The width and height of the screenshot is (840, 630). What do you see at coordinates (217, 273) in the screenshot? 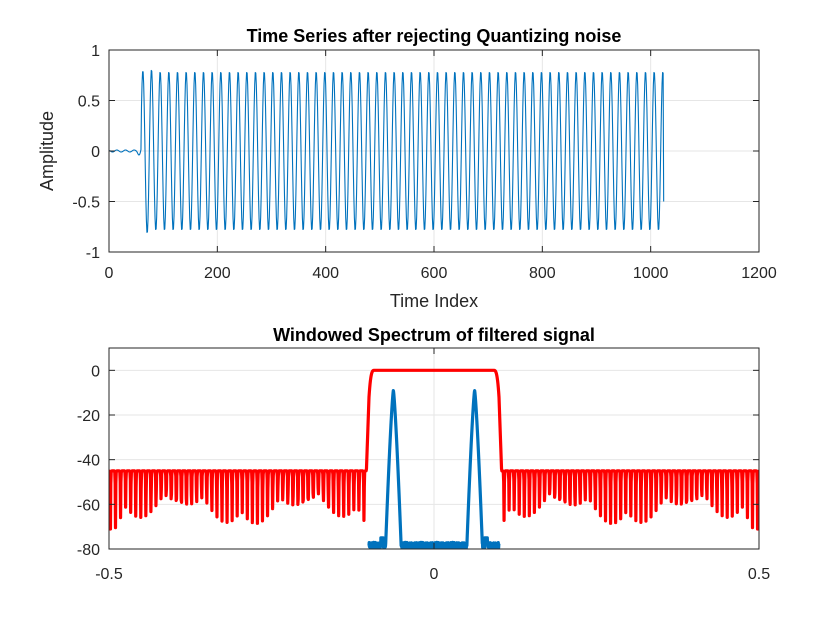
I see `time-series-xtick-label: 200` at bounding box center [217, 273].